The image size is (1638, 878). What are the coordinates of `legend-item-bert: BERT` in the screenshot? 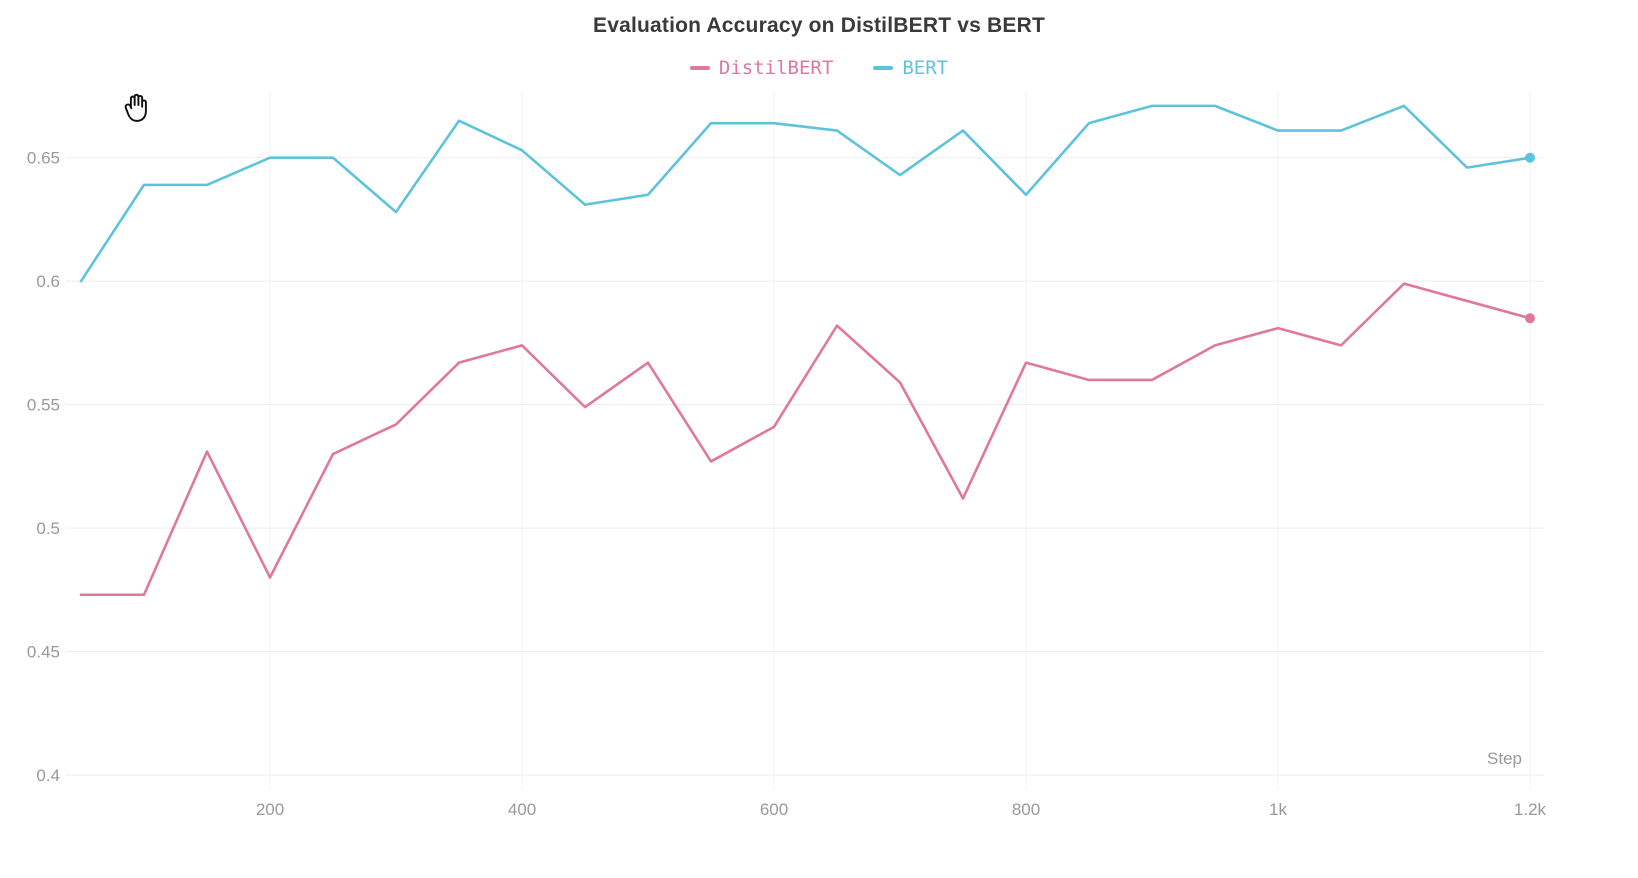 It's located at (910, 68).